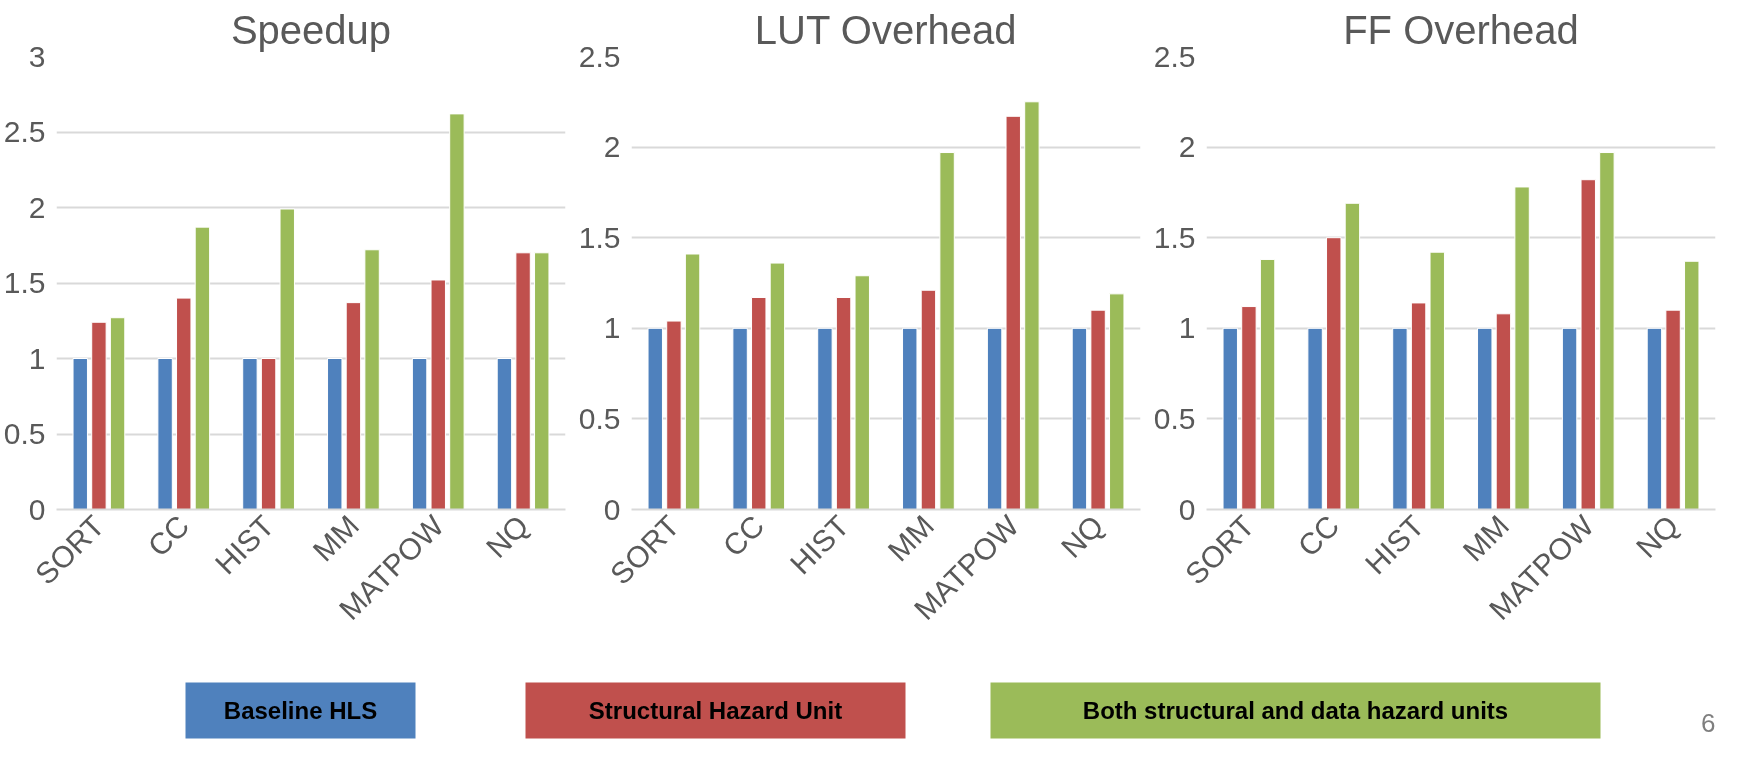 Image resolution: width=1746 pixels, height=777 pixels. I want to click on text: Baseline HLS, so click(300, 710).